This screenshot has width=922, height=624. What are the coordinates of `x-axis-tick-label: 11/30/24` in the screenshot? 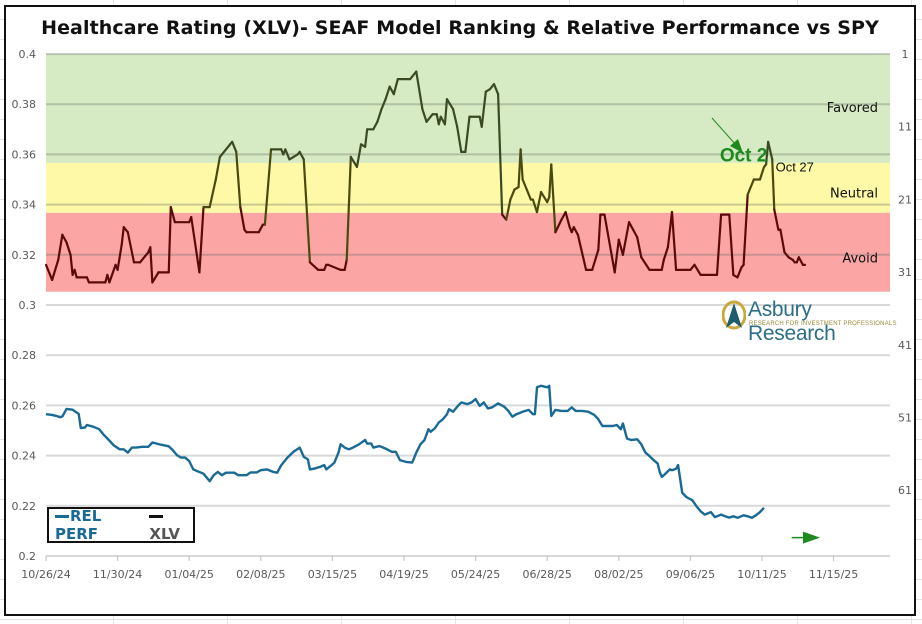 It's located at (117, 574).